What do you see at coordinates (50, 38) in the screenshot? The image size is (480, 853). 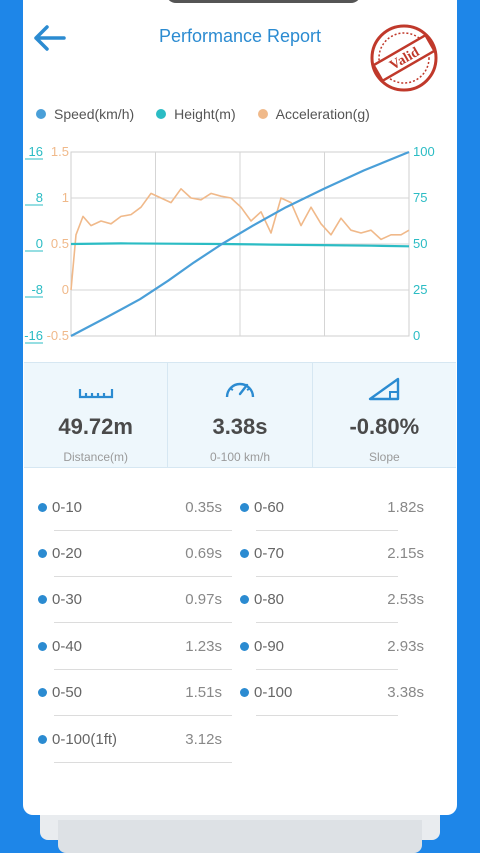 I see `back-arrow-icon` at bounding box center [50, 38].